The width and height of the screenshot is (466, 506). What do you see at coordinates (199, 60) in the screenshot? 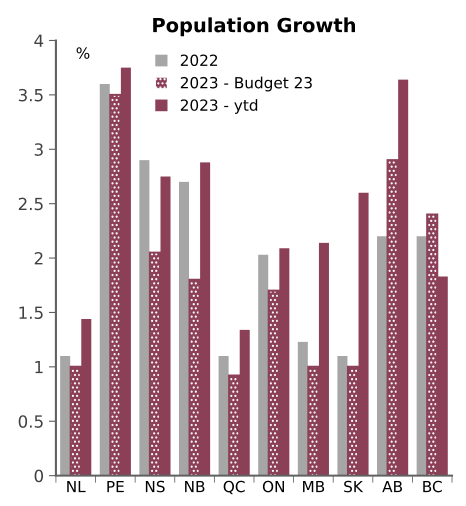
I see `legend-label: 2022` at bounding box center [199, 60].